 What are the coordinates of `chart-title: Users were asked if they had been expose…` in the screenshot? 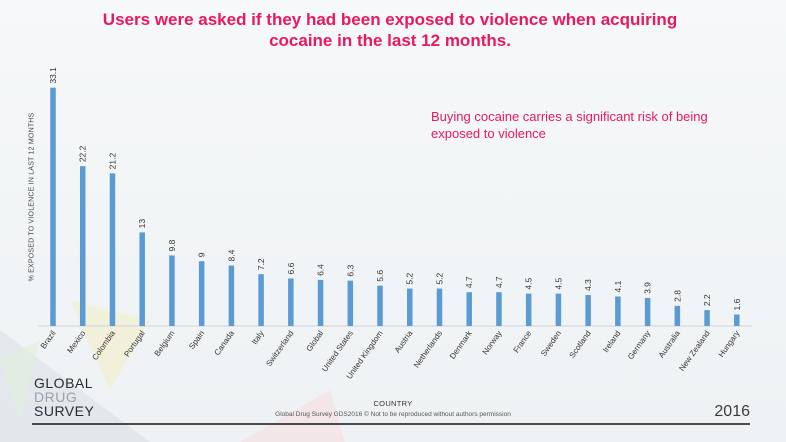 It's located at (390, 30).